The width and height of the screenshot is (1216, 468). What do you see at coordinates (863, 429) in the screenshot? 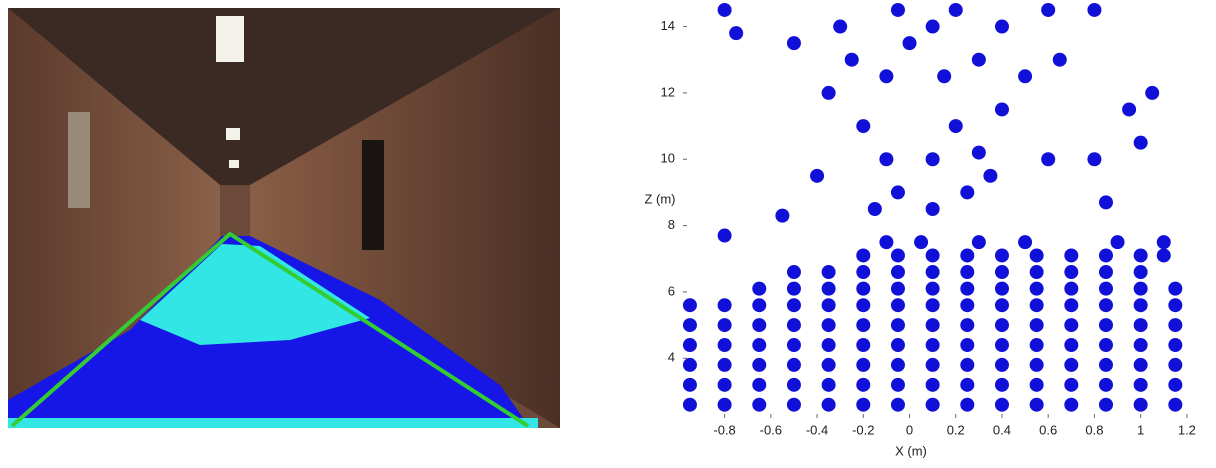
I see `x-tick-label: -0.2` at bounding box center [863, 429].